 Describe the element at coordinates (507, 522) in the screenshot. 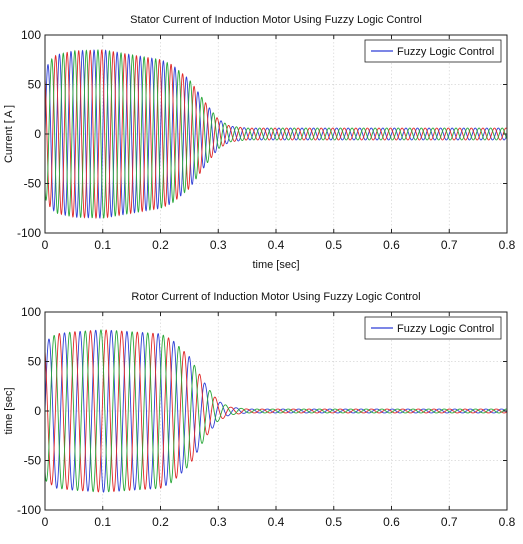

I see `chart2-x-tick-label: 0.8` at that location.